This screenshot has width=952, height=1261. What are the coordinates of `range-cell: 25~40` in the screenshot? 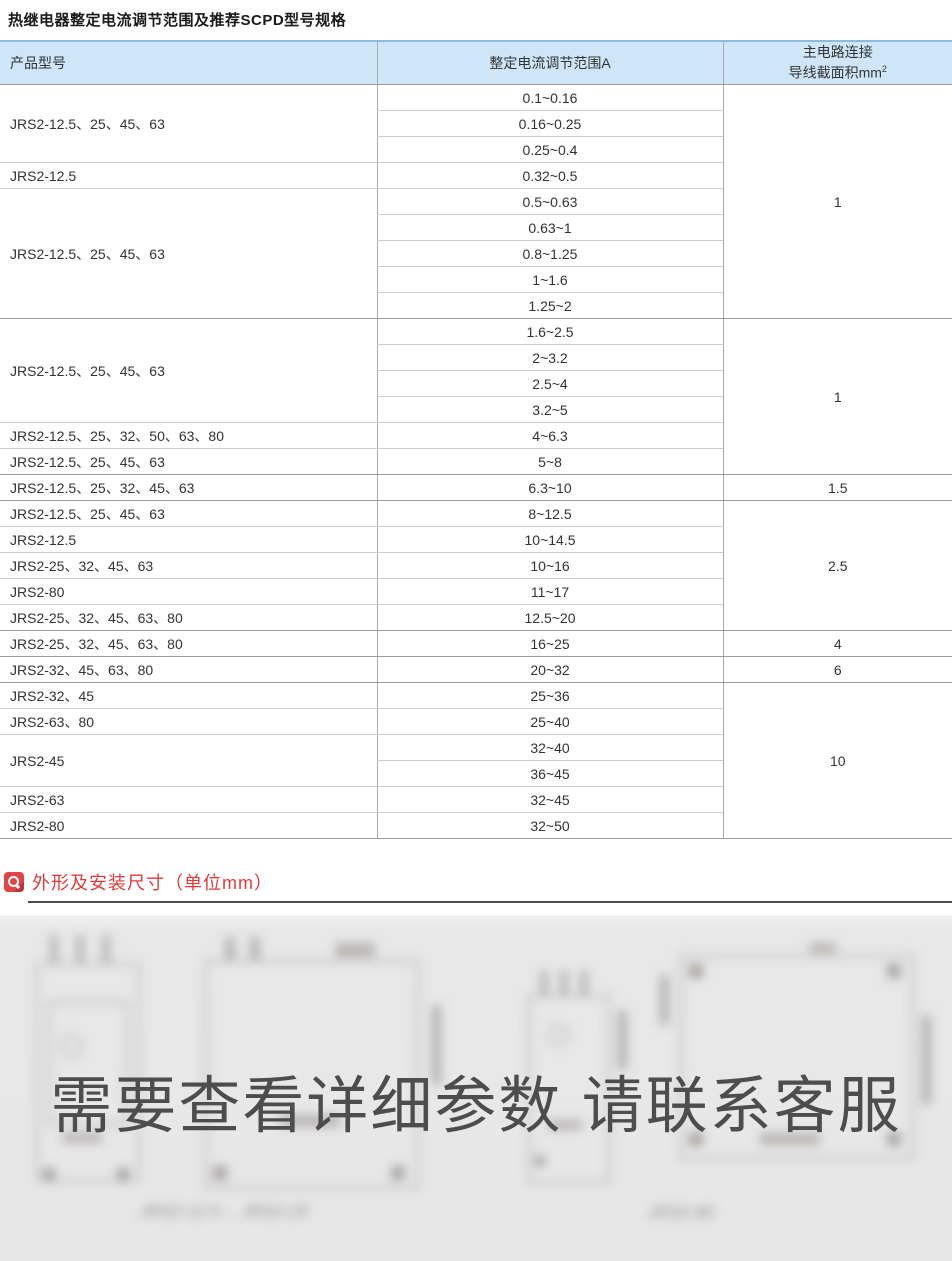 It's located at (549, 721).